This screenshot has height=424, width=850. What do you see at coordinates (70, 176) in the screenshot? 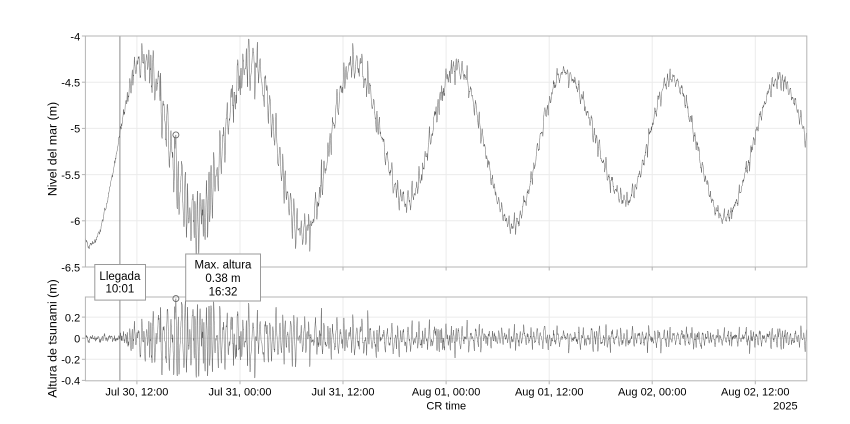
I see `svg-text: -5.5` at bounding box center [70, 176].